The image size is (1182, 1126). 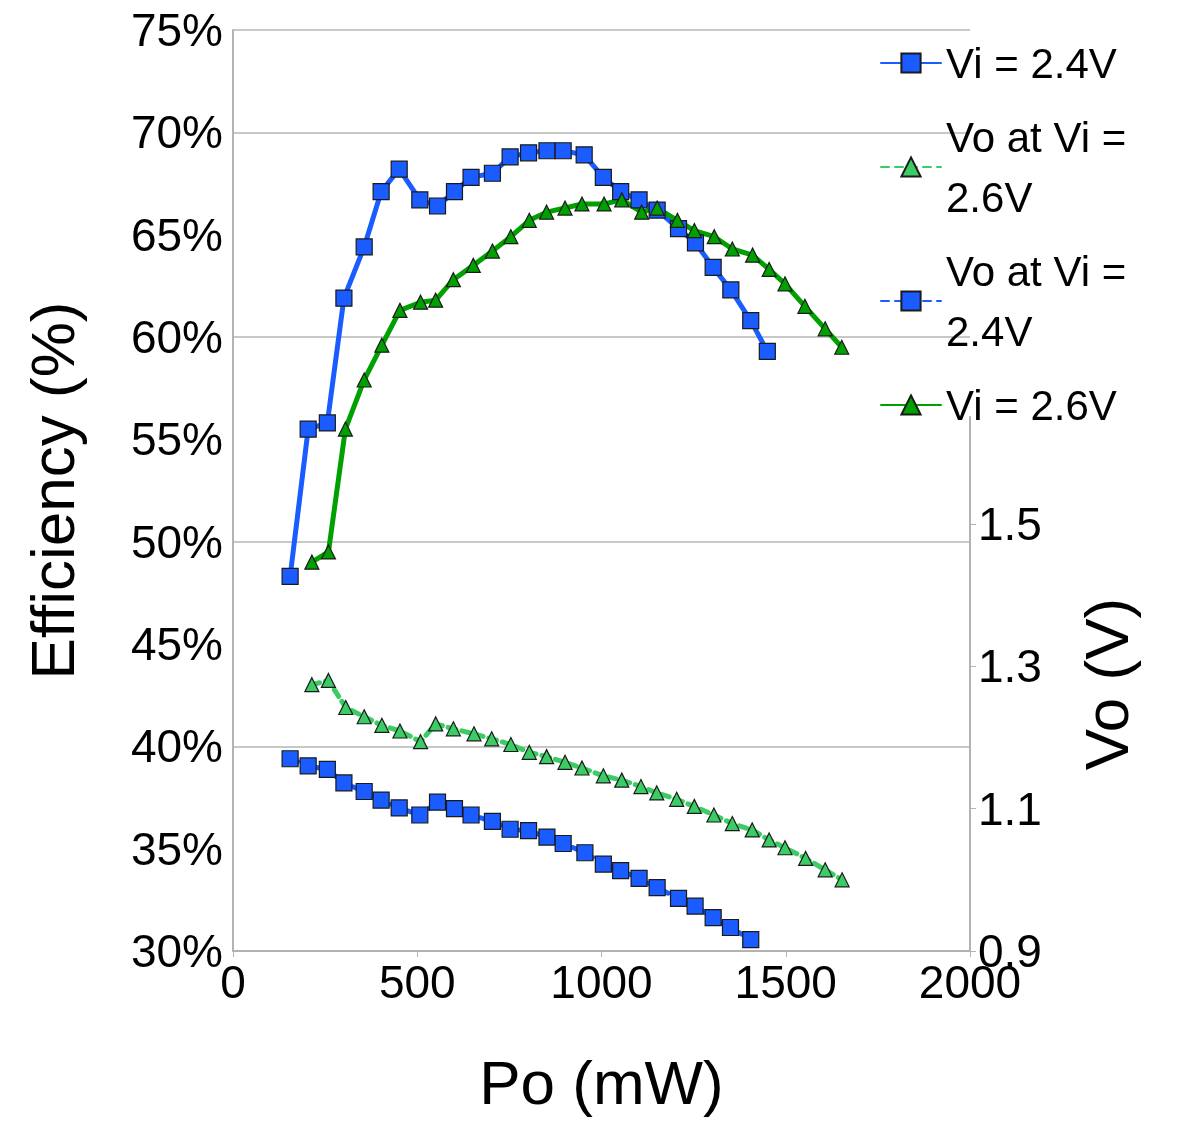 I want to click on y-tick-label: 75%, so click(x=176, y=30).